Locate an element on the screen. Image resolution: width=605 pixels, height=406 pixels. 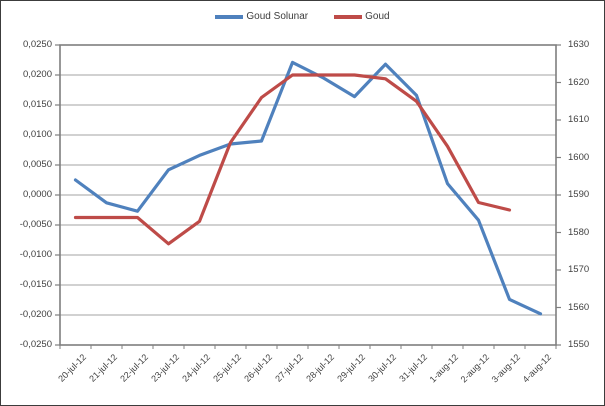
left-axis-tick-label: 0,0200 is located at coordinates (37, 74).